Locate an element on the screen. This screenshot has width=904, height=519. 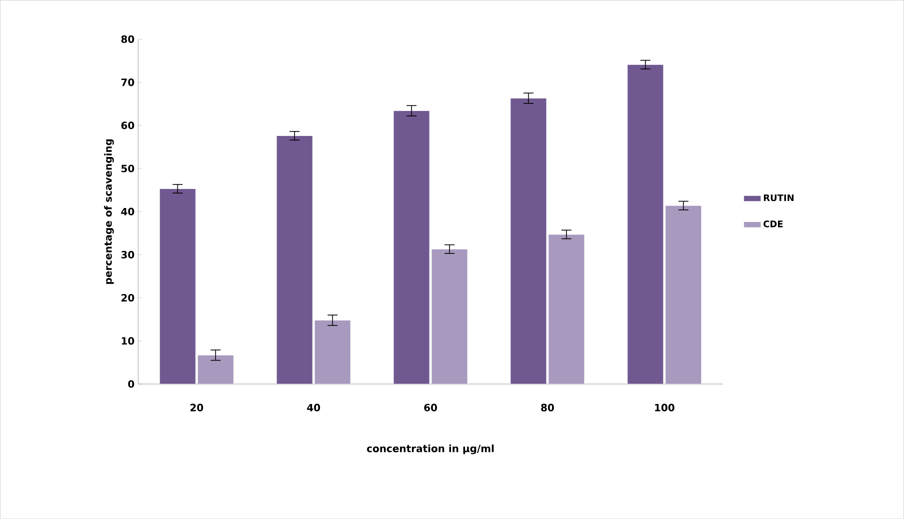
y-tick-label: 70 is located at coordinates (127, 82).